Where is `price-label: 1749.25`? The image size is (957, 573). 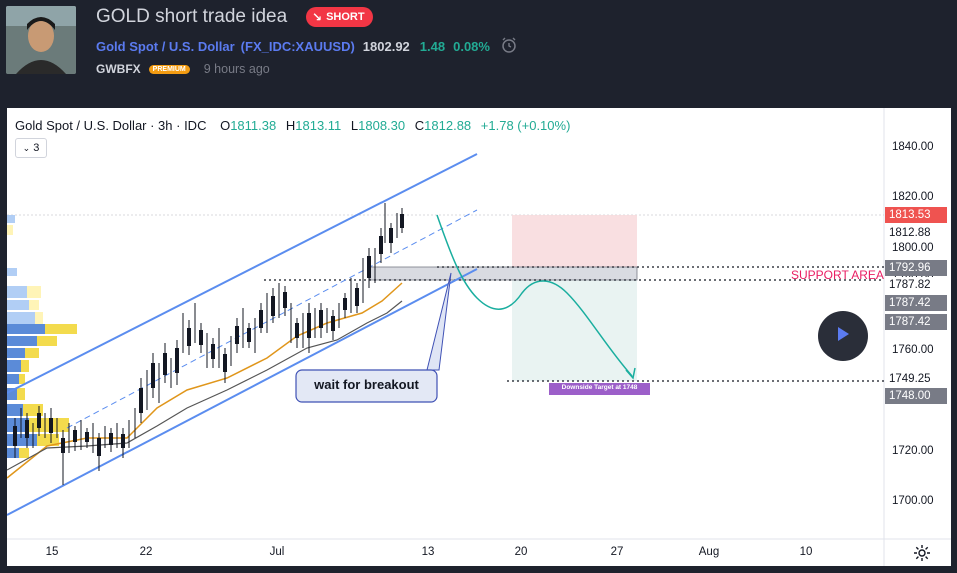 price-label: 1749.25 is located at coordinates (916, 379).